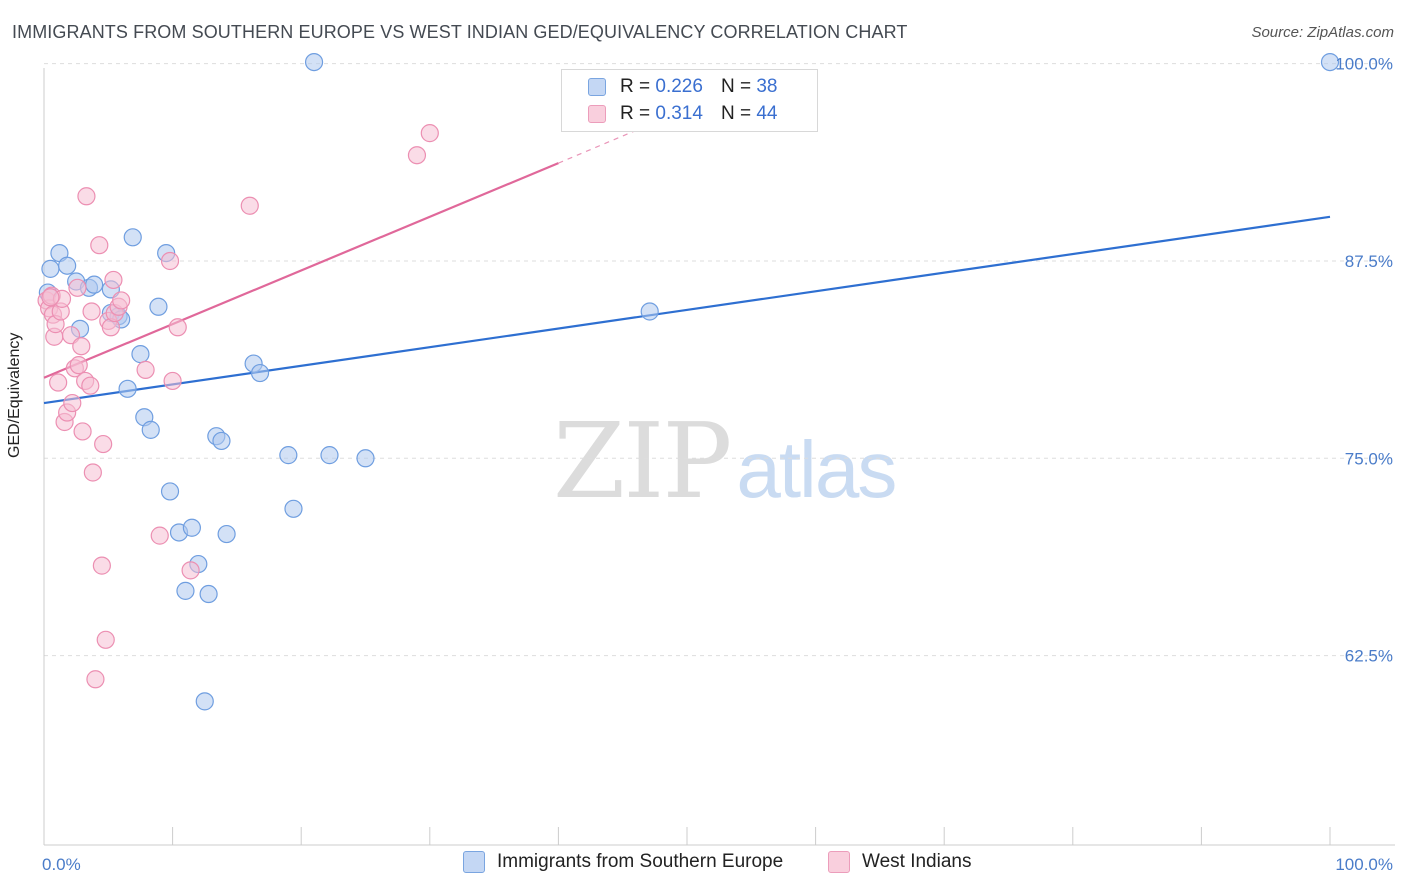  I want to click on legend-n-value: 44, so click(767, 113).